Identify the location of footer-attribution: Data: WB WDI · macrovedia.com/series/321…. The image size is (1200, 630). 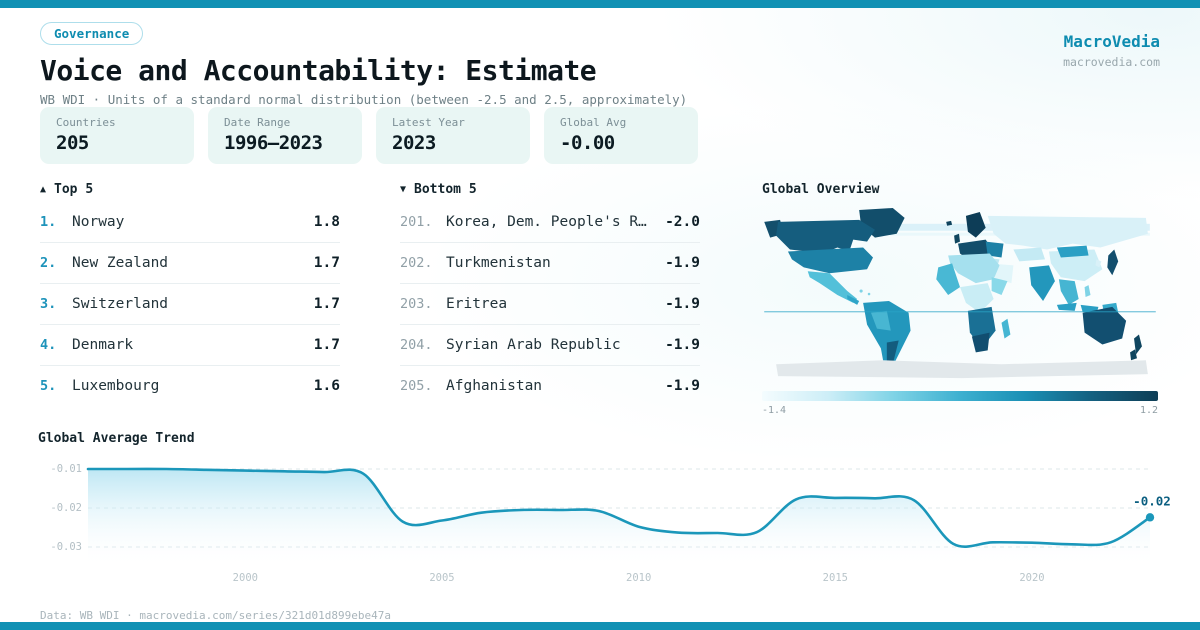
(215, 615).